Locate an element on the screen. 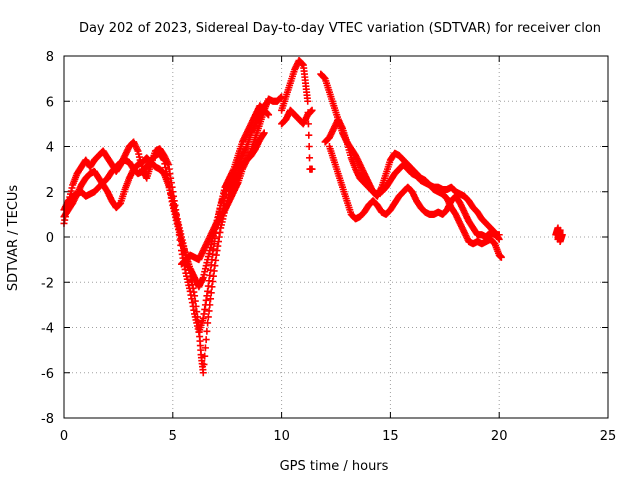  x-tick-label: 15 is located at coordinates (390, 436).